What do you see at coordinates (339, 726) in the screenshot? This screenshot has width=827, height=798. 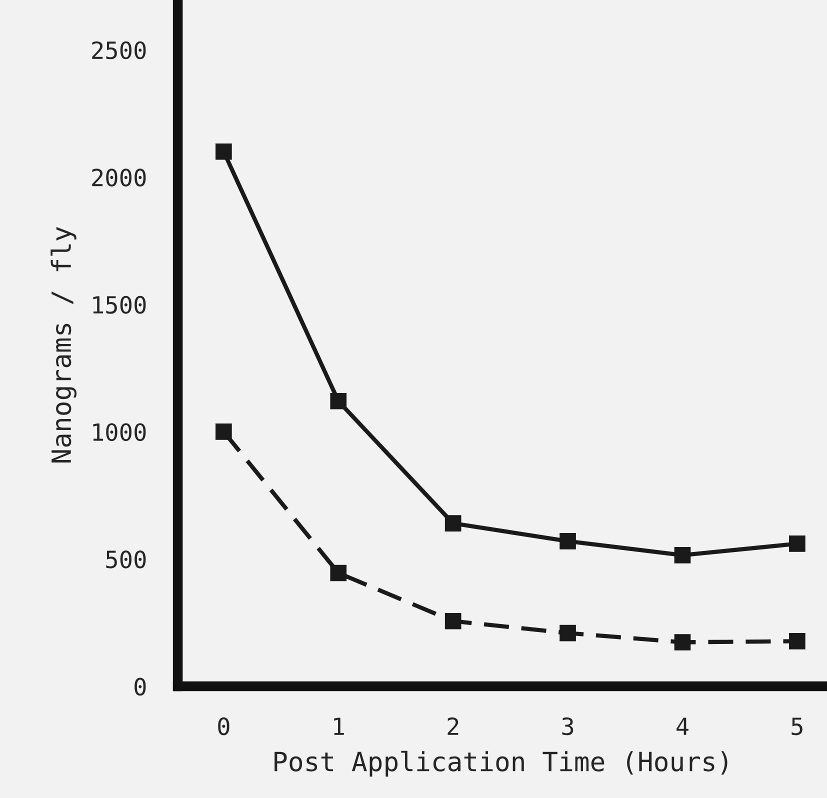 I see `x-tick-label: 1` at bounding box center [339, 726].